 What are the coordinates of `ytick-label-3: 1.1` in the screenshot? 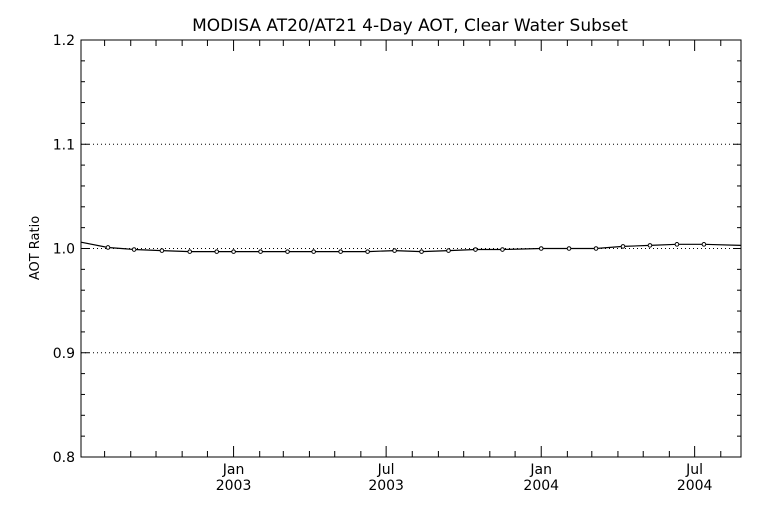 It's located at (64, 145).